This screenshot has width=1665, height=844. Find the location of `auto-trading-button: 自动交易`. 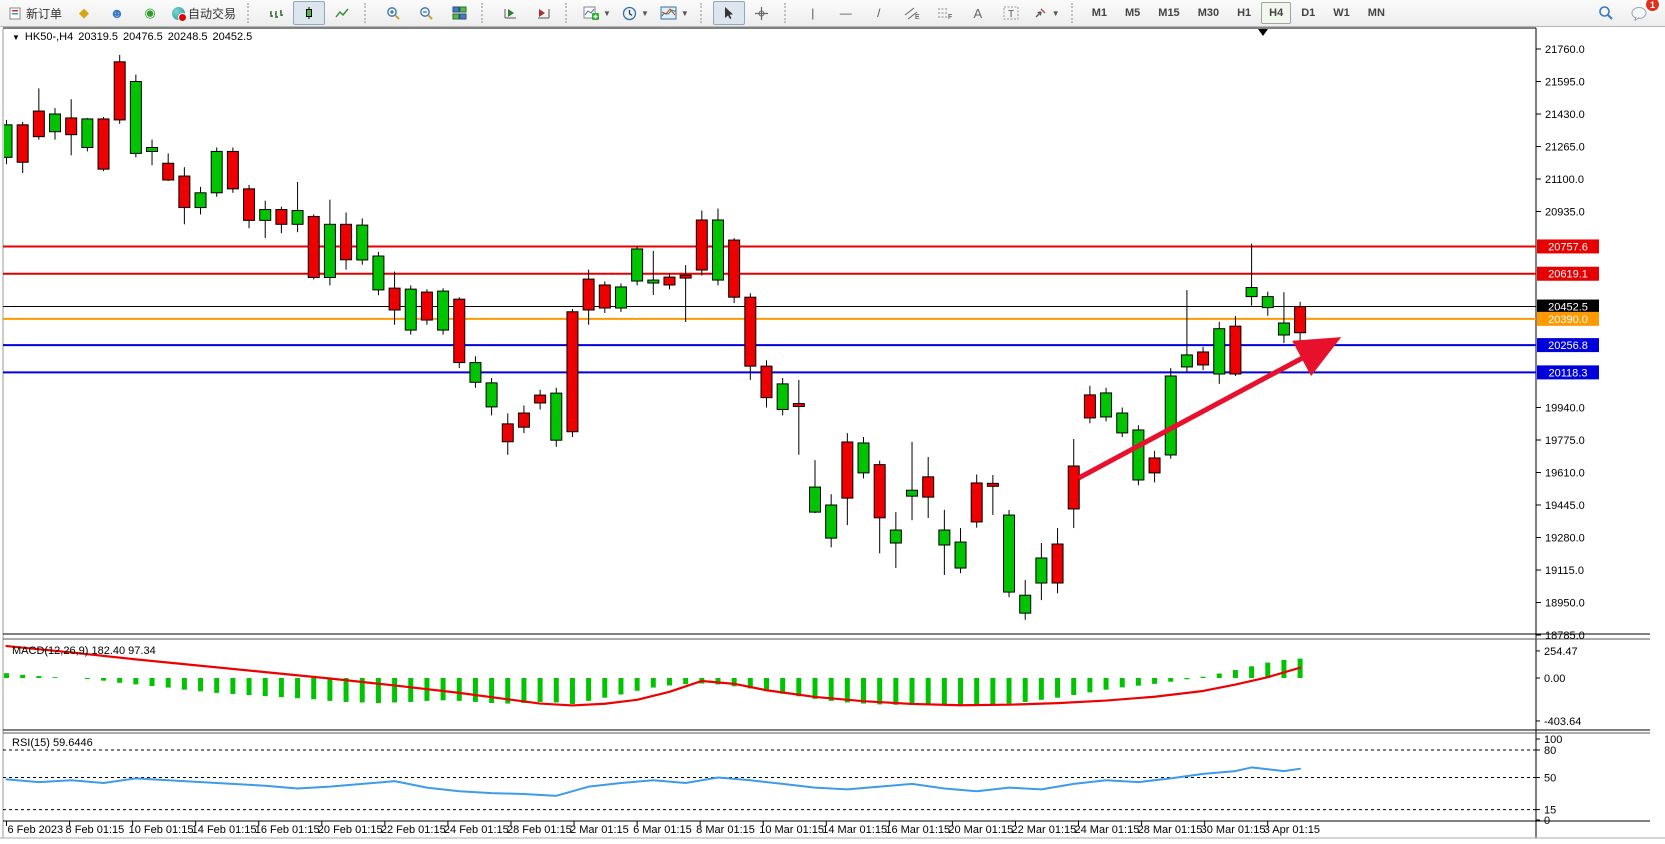

auto-trading-button: 自动交易 is located at coordinates (204, 13).